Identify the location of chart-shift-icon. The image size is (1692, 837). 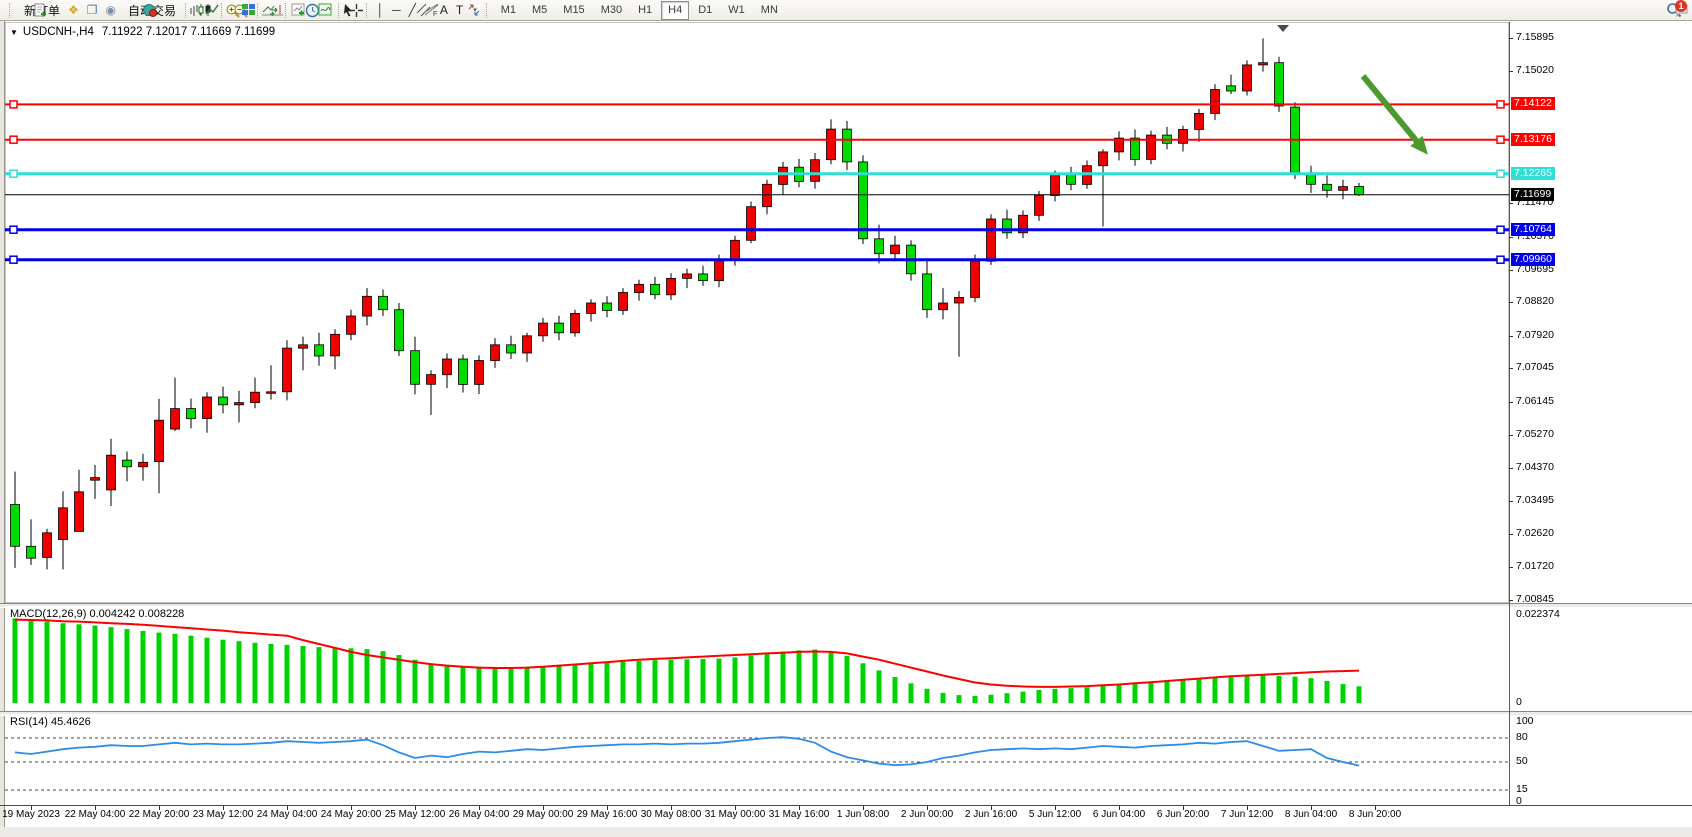
(276, 10).